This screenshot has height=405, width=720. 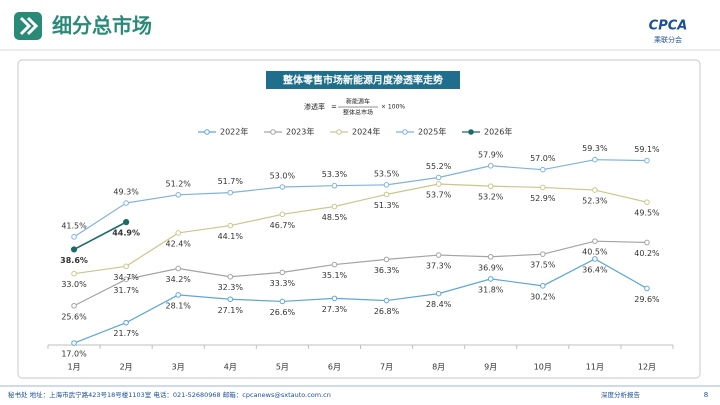 I want to click on value-label: 36.3%, so click(x=387, y=270).